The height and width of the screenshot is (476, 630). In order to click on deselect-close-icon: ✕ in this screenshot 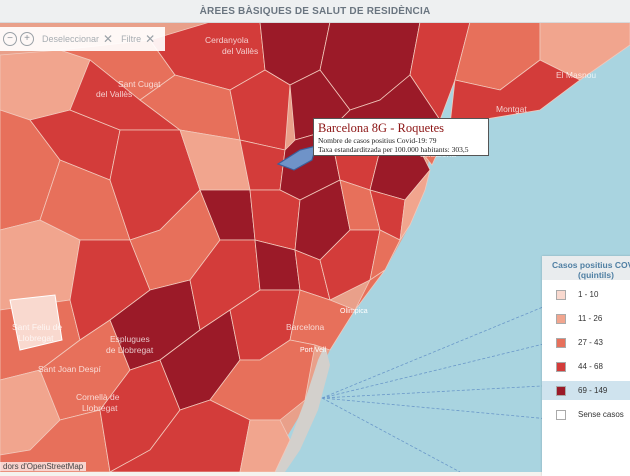, I will do `click(108, 39)`.